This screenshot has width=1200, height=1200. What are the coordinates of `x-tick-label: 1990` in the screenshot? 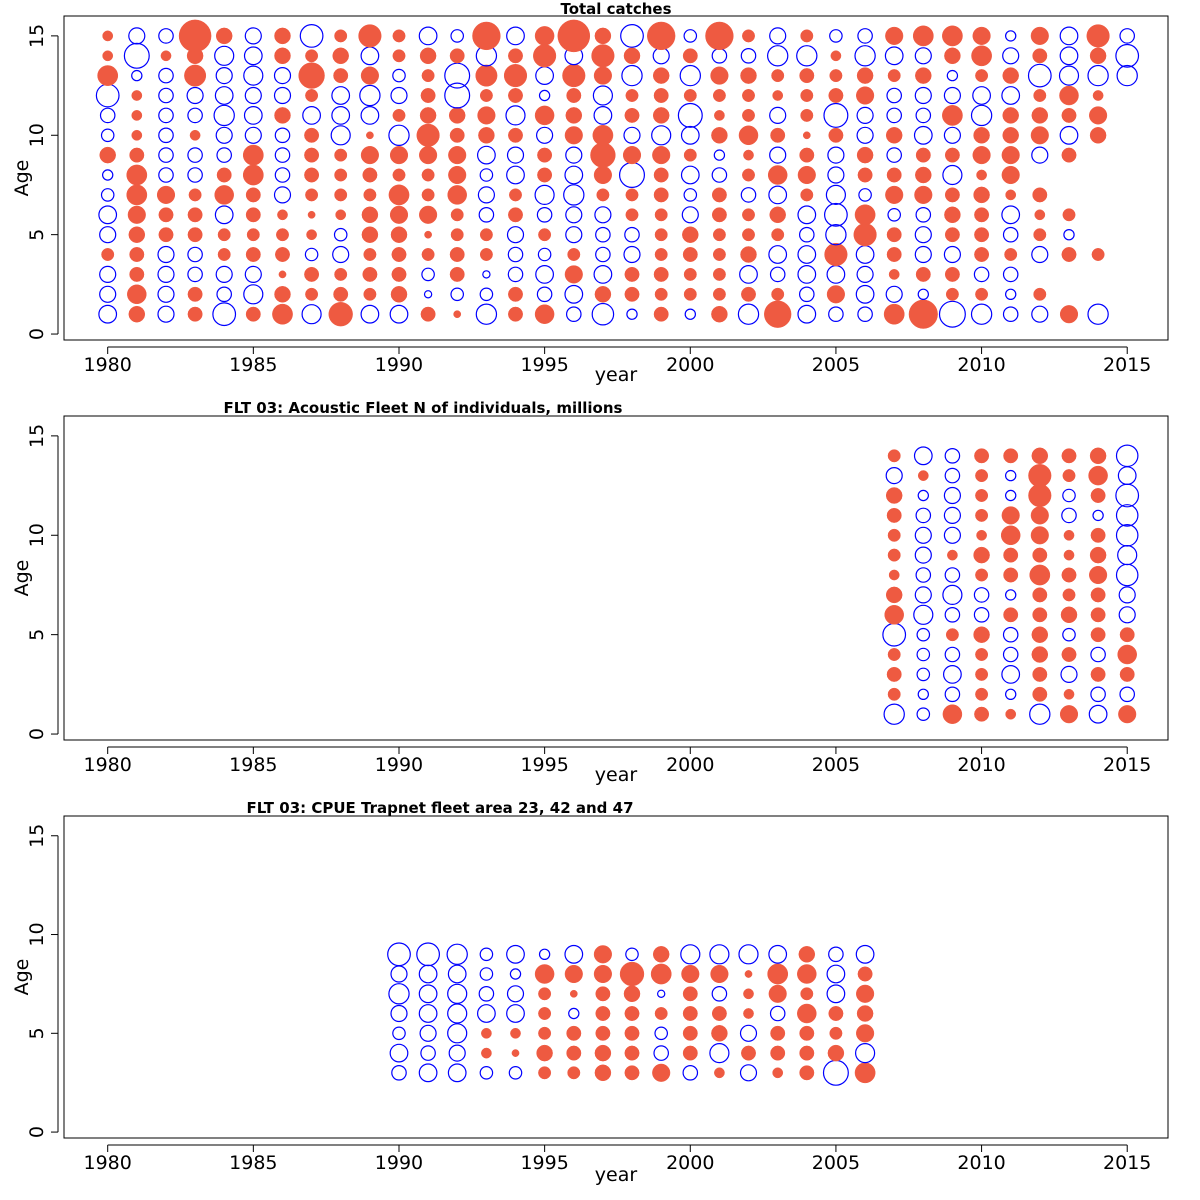 It's located at (399, 1163).